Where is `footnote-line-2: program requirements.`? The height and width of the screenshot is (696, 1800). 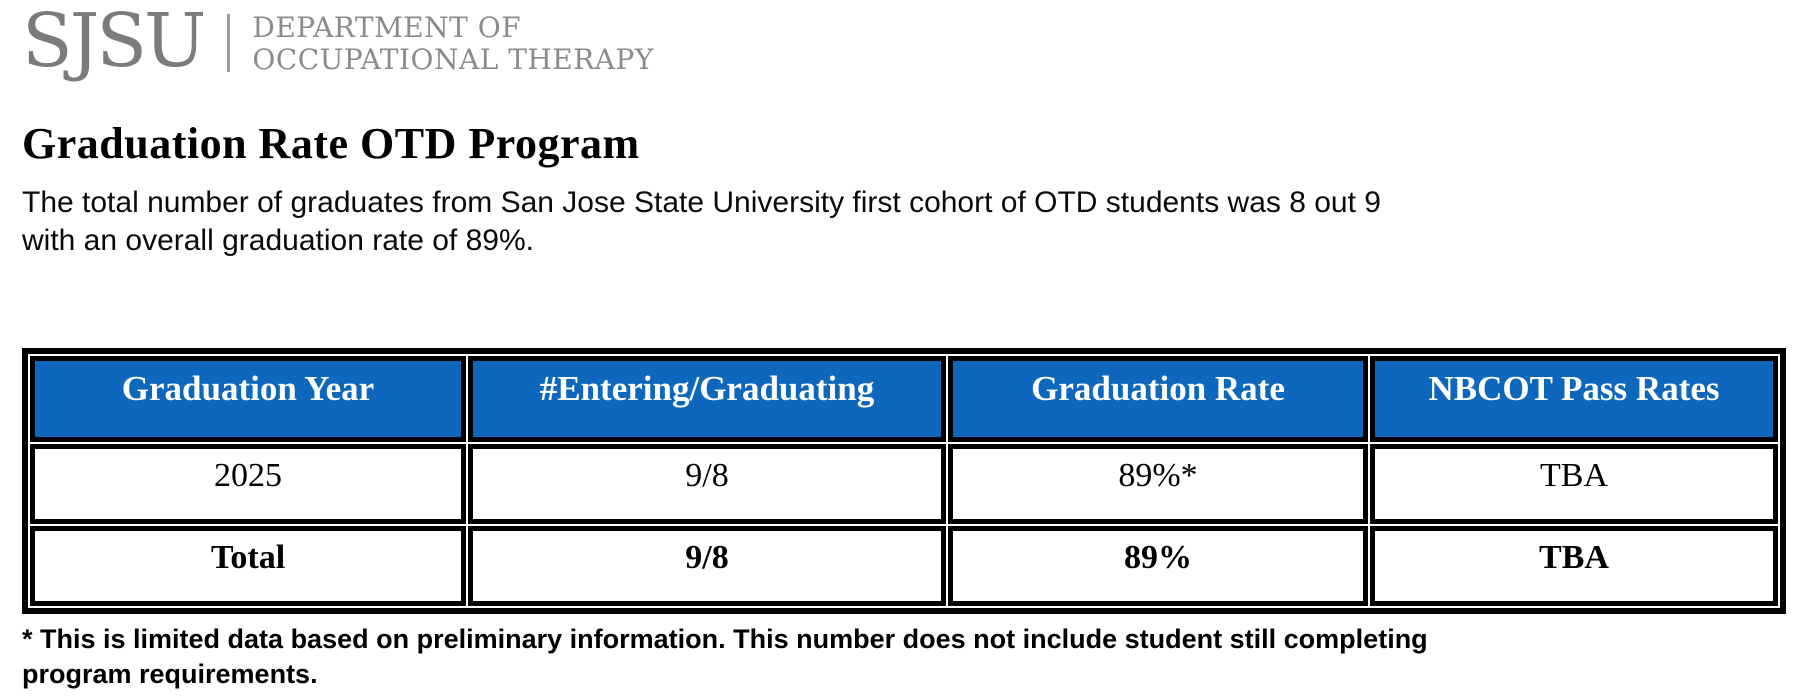
footnote-line-2: program requirements. is located at coordinates (170, 674).